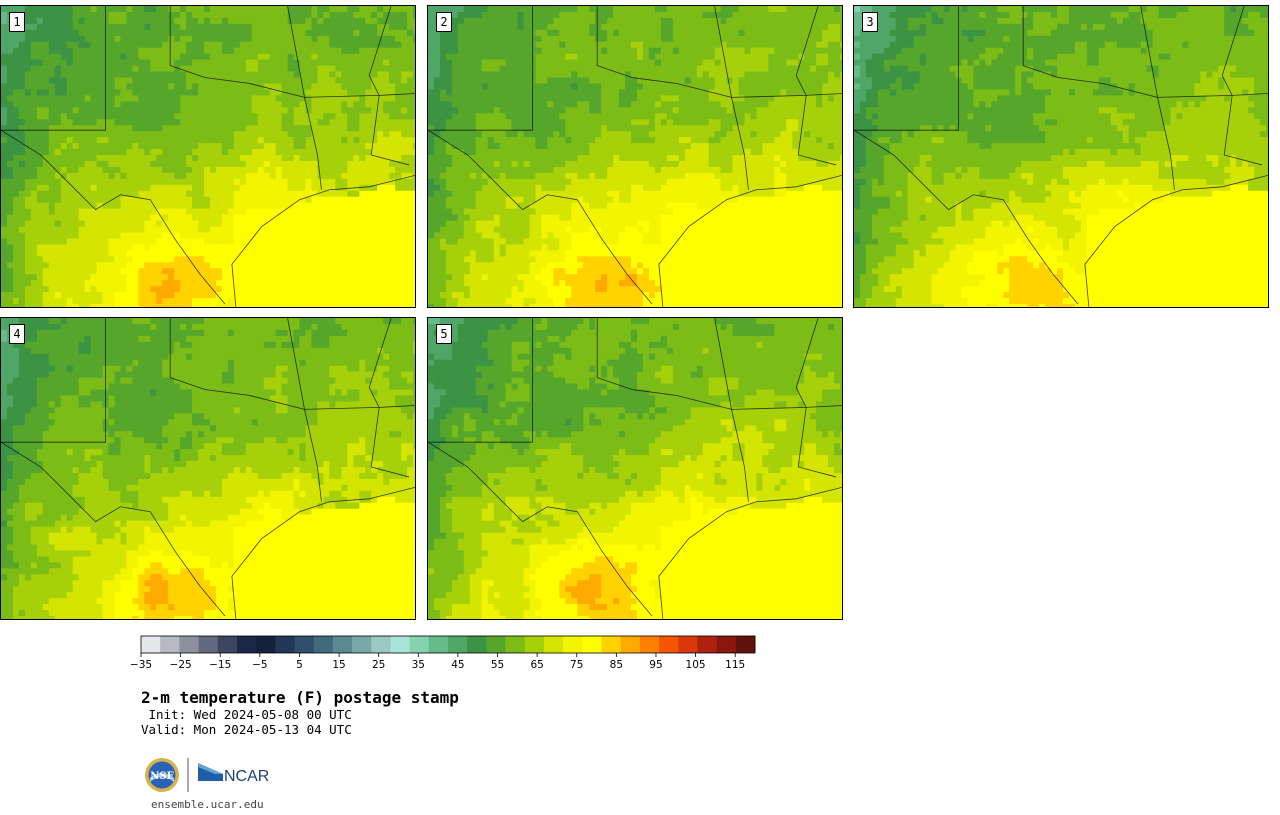  What do you see at coordinates (246, 729) in the screenshot?
I see `valid-time: Valid: Mon 2024-05-13 04 UTC` at bounding box center [246, 729].